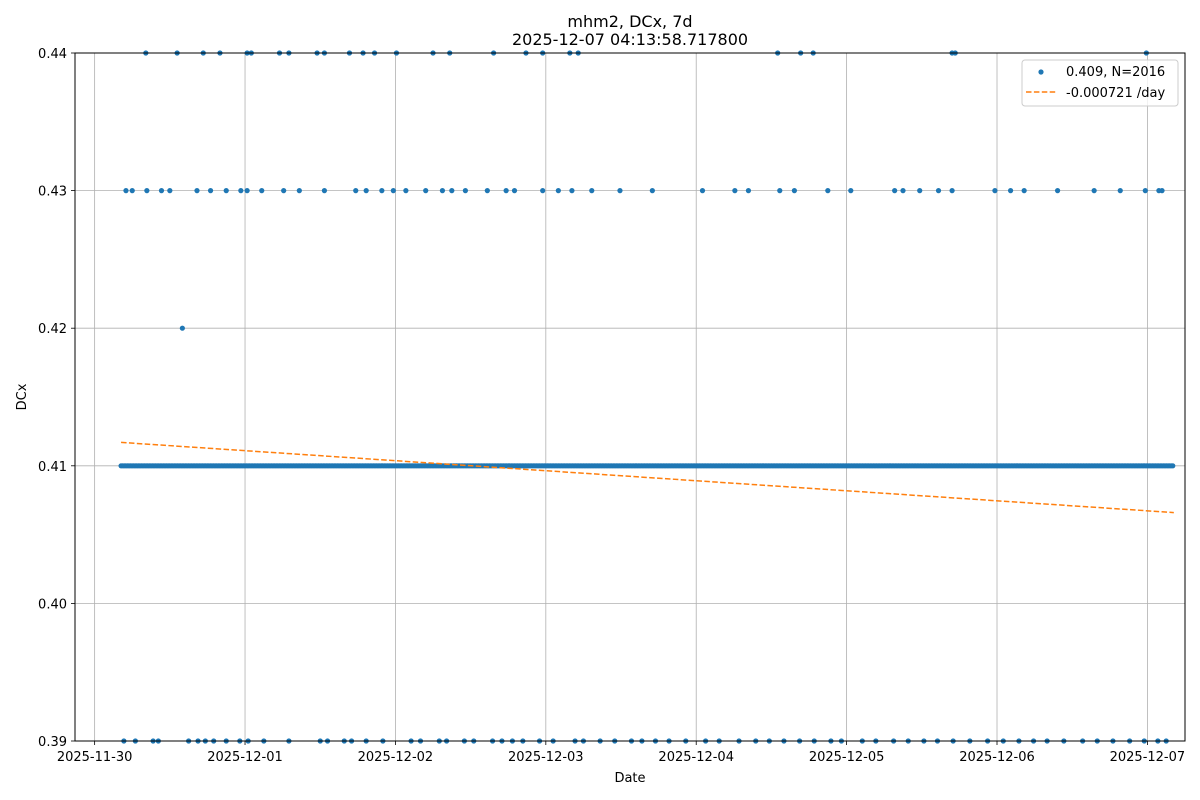 This screenshot has height=800, width=1200. What do you see at coordinates (22, 396) in the screenshot?
I see `y-axis-label: DCx` at bounding box center [22, 396].